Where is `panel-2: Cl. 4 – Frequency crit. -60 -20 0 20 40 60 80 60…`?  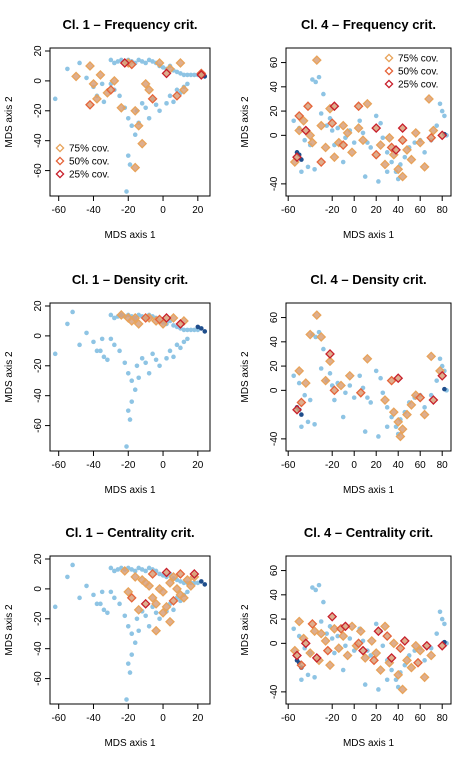 panel-2: Cl. 4 – Frequency crit. -60 -20 0 20 40 60 80 60… is located at coordinates (346, 129).